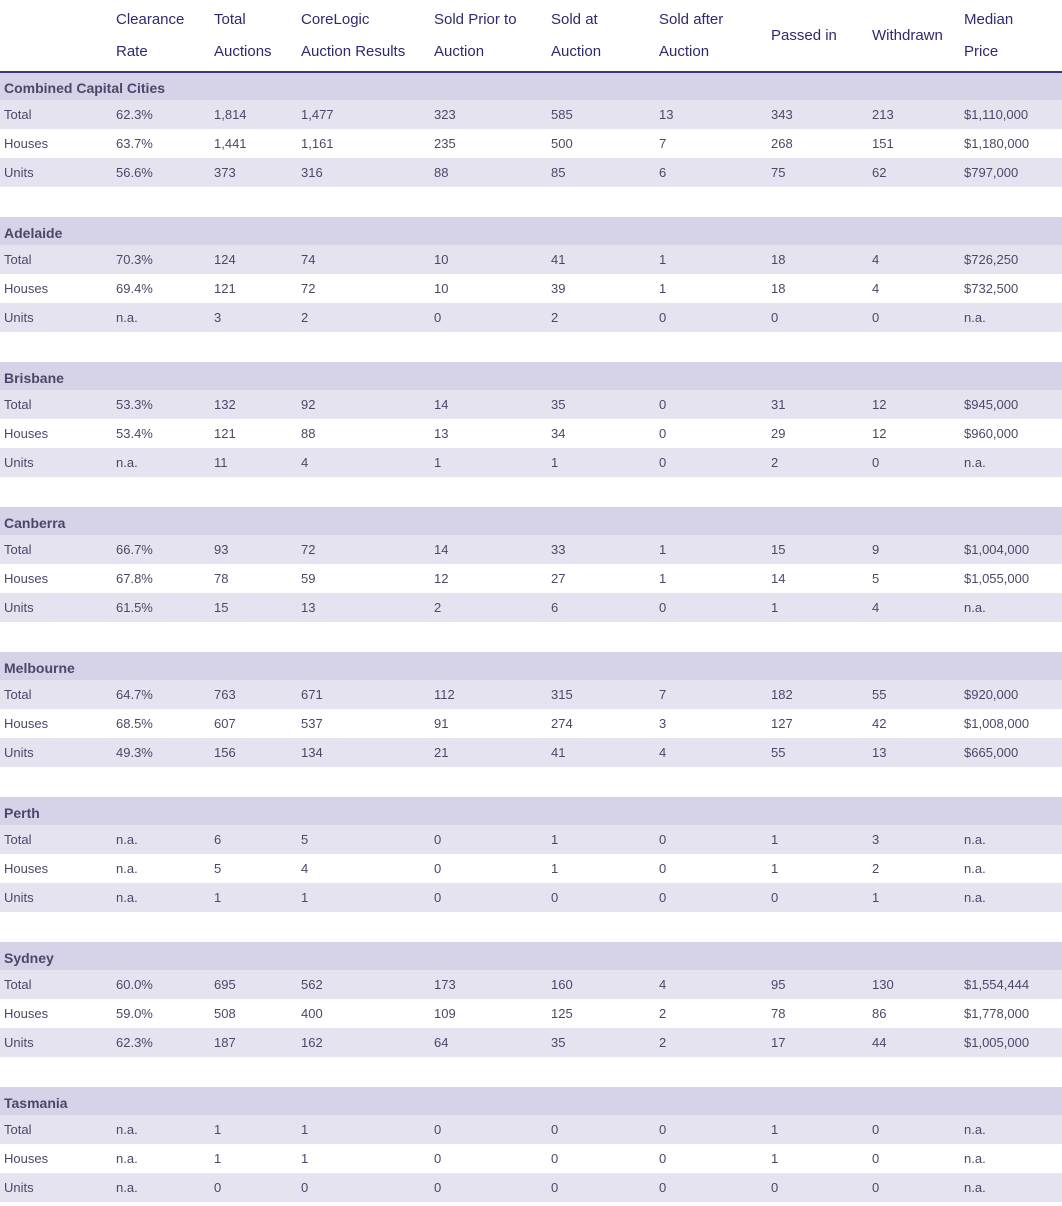 The height and width of the screenshot is (1206, 1062). What do you see at coordinates (363, 433) in the screenshot?
I see `cell-corelogic-results: 88` at bounding box center [363, 433].